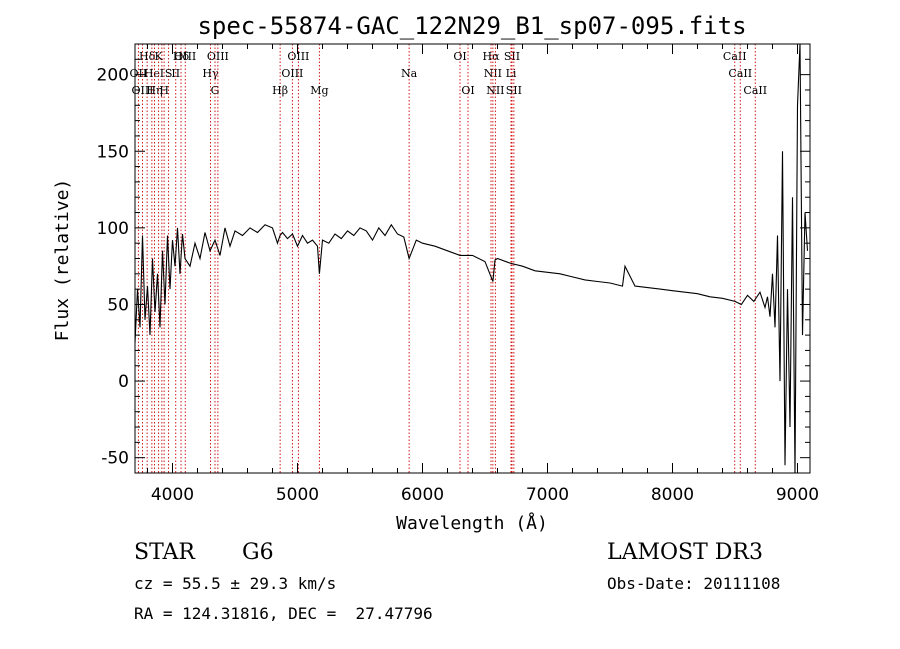 This screenshot has width=900, height=649. What do you see at coordinates (118, 305) in the screenshot?
I see `y-tick-label: 50` at bounding box center [118, 305].